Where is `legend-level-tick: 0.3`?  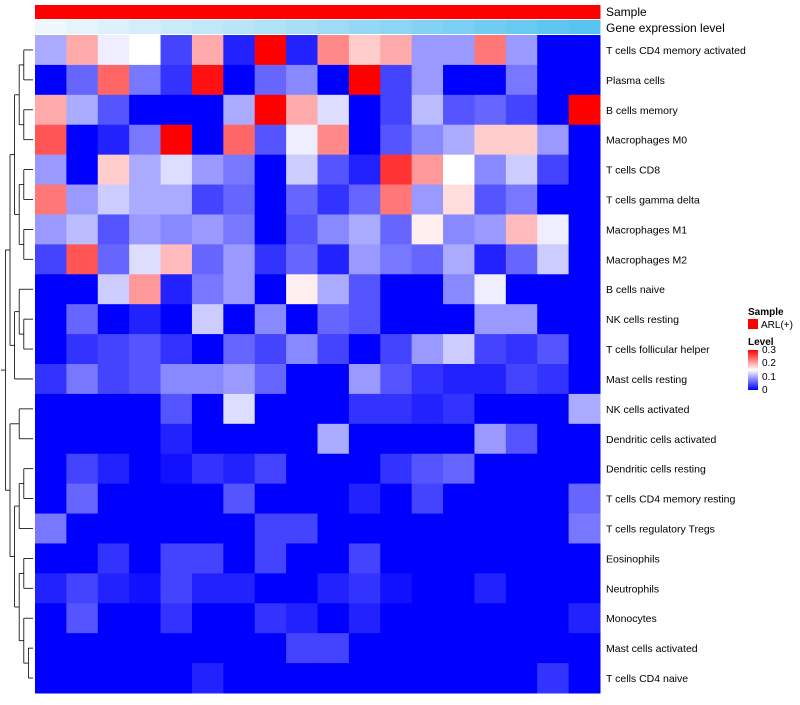 legend-level-tick: 0.3 is located at coordinates (769, 350).